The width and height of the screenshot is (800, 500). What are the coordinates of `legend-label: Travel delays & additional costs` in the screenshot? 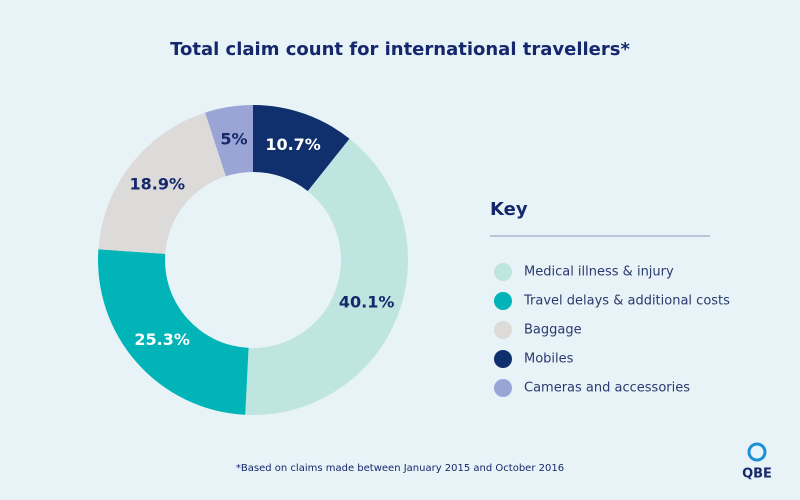 It's located at (626, 301).